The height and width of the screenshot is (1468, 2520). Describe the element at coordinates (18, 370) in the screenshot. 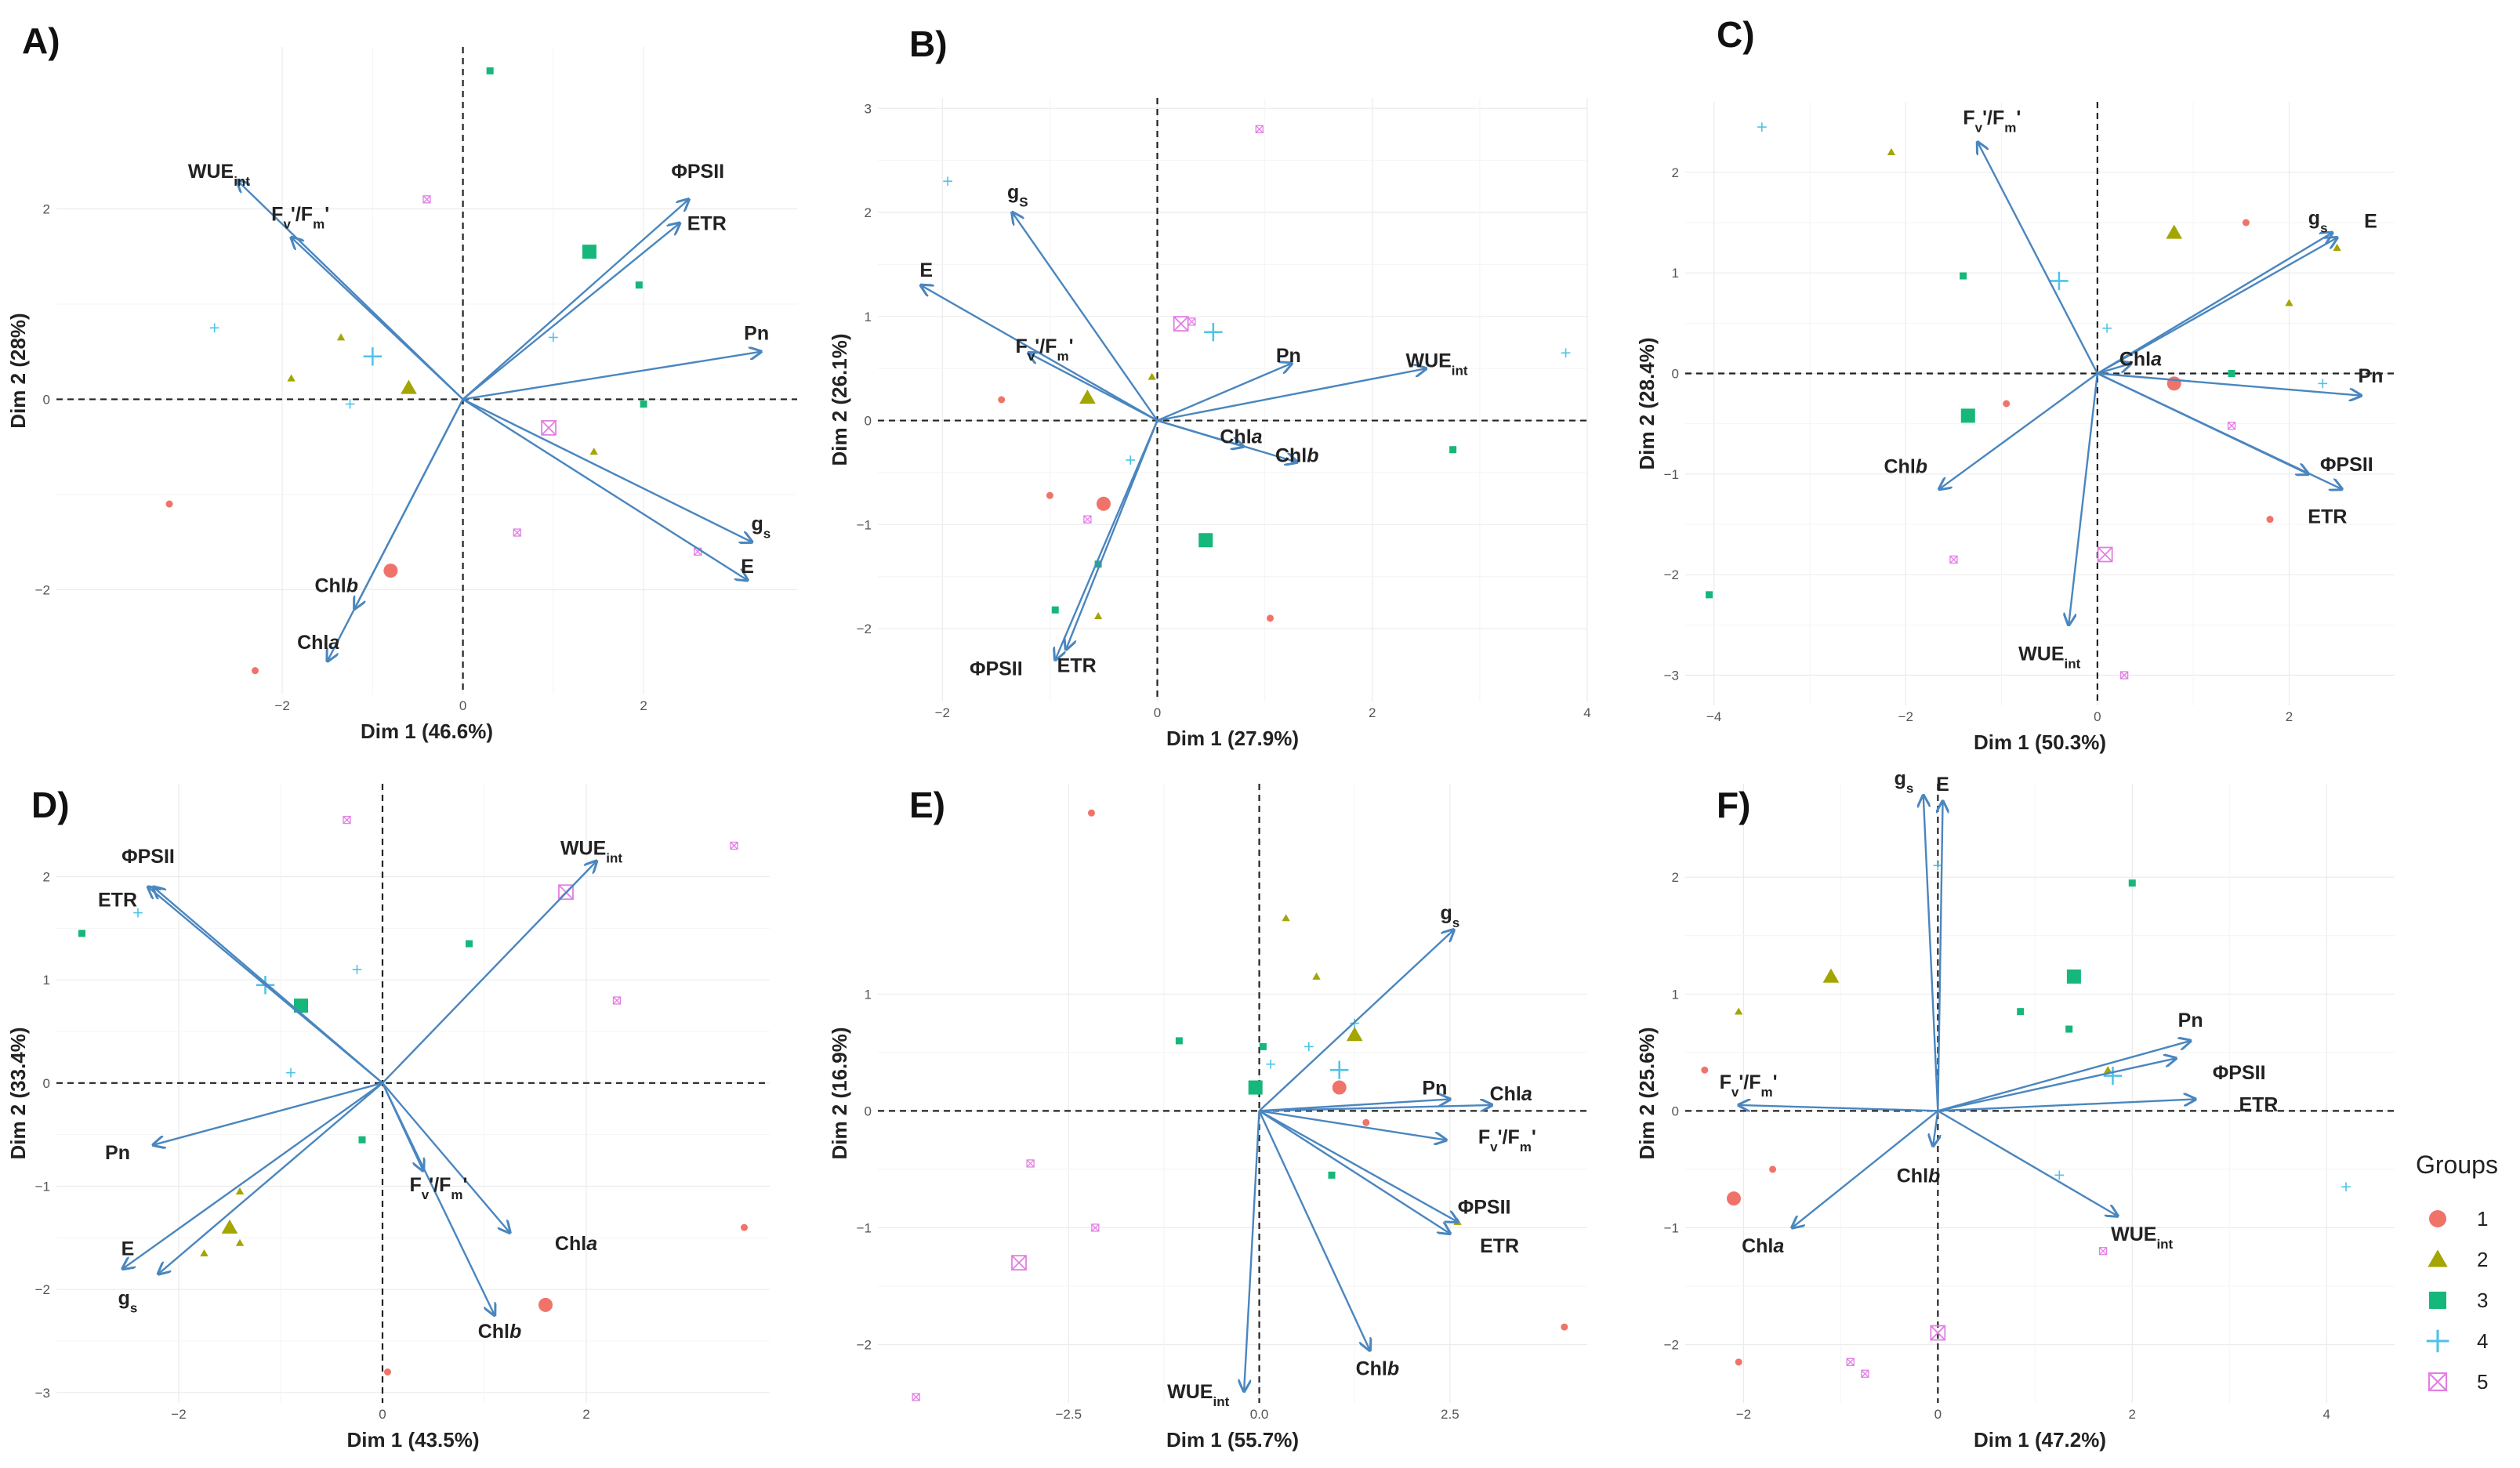

I see `y-axis-title: Dim 2 (28%)` at that location.